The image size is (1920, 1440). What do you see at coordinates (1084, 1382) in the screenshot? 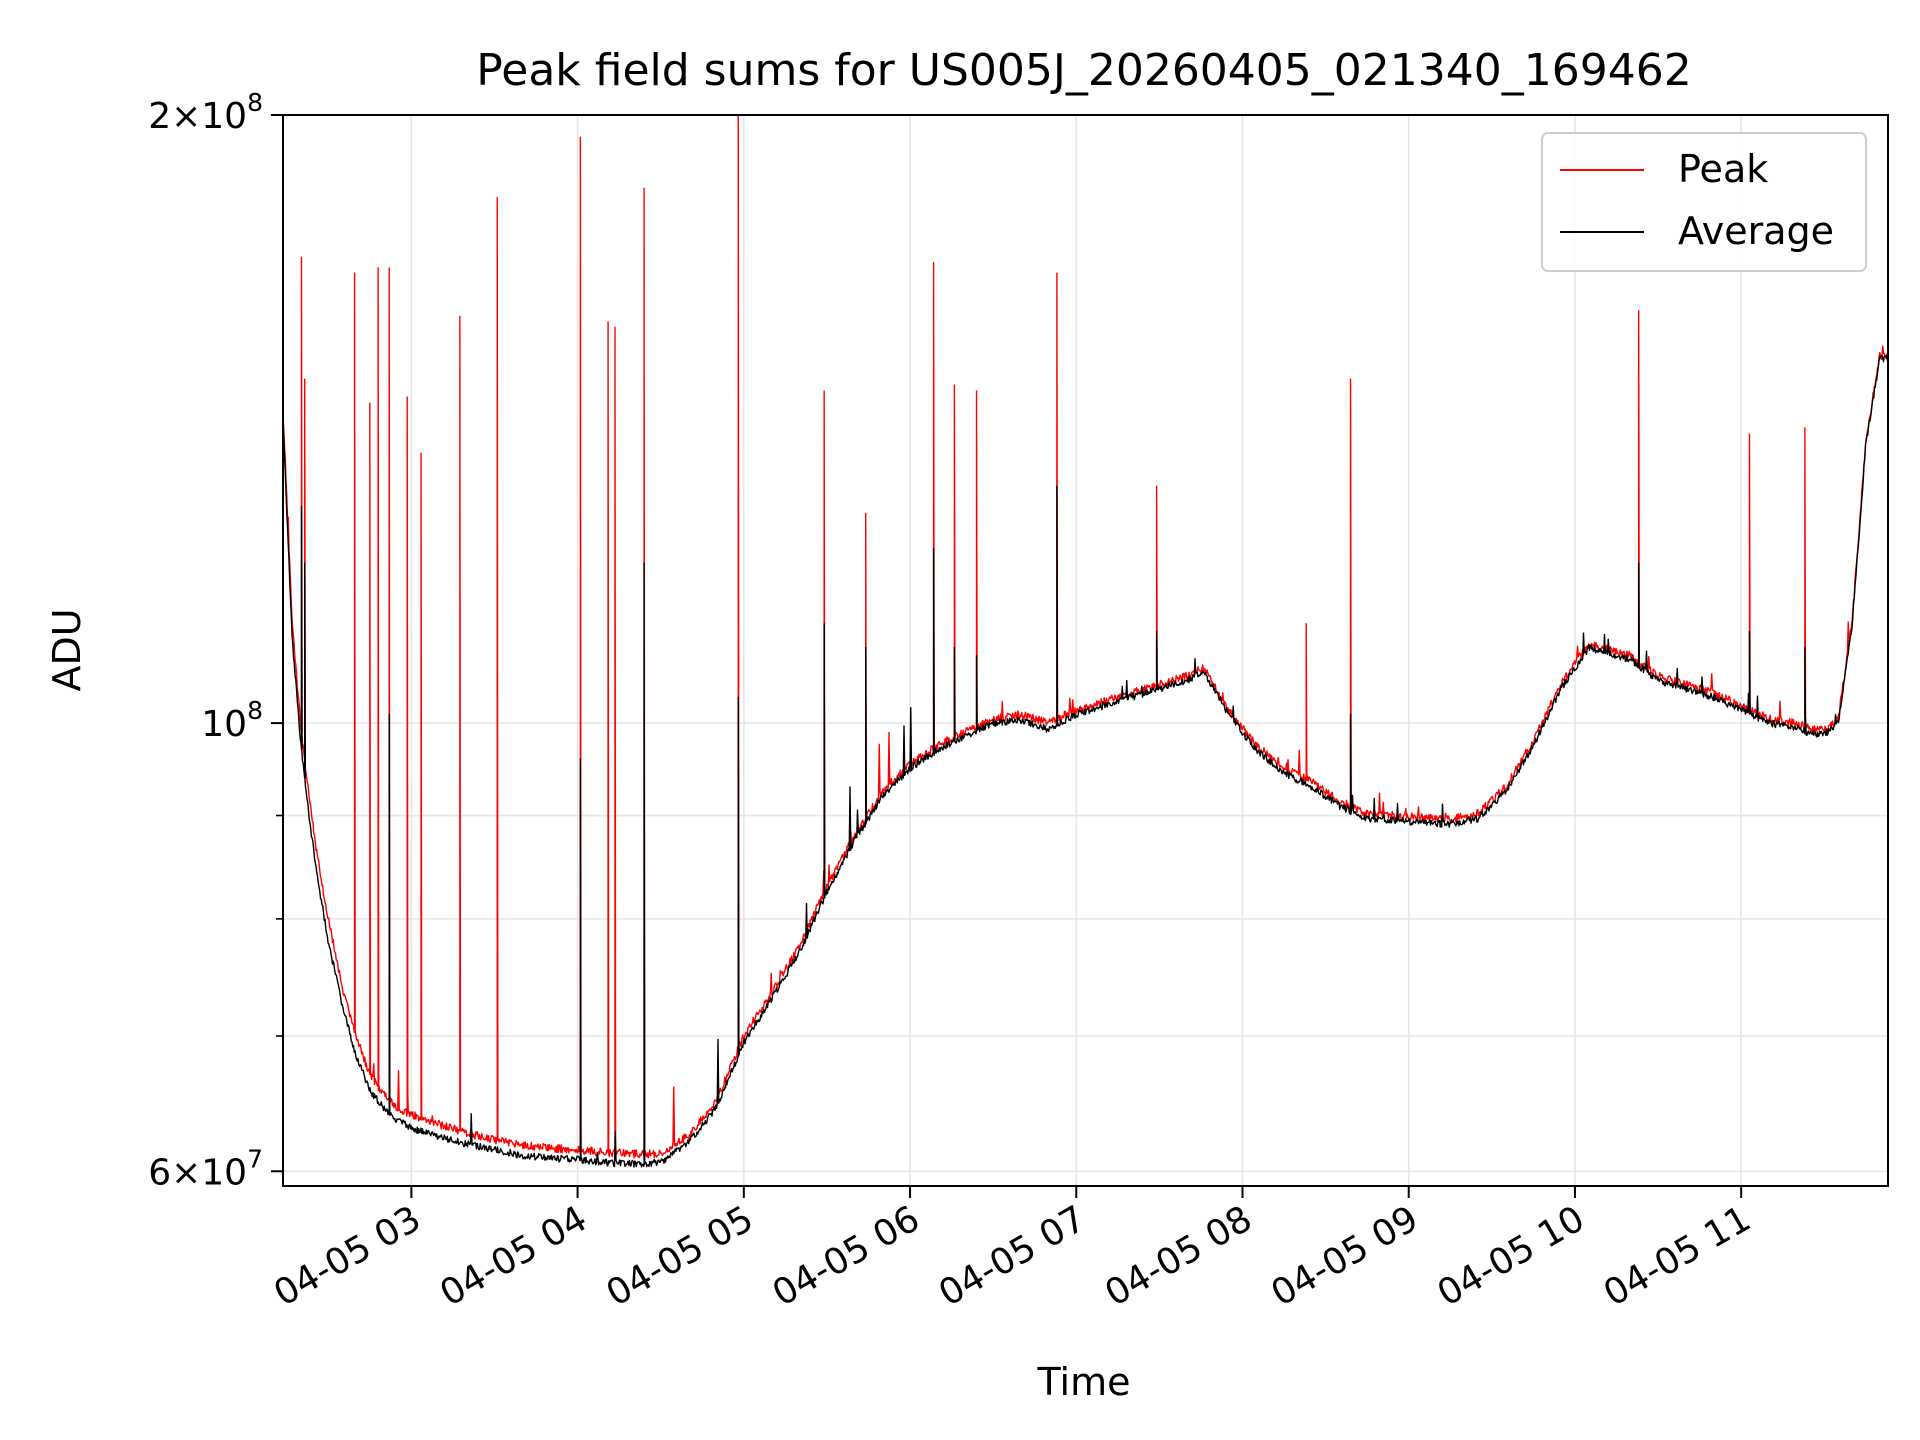
I see `x-axis-label: Time` at bounding box center [1084, 1382].